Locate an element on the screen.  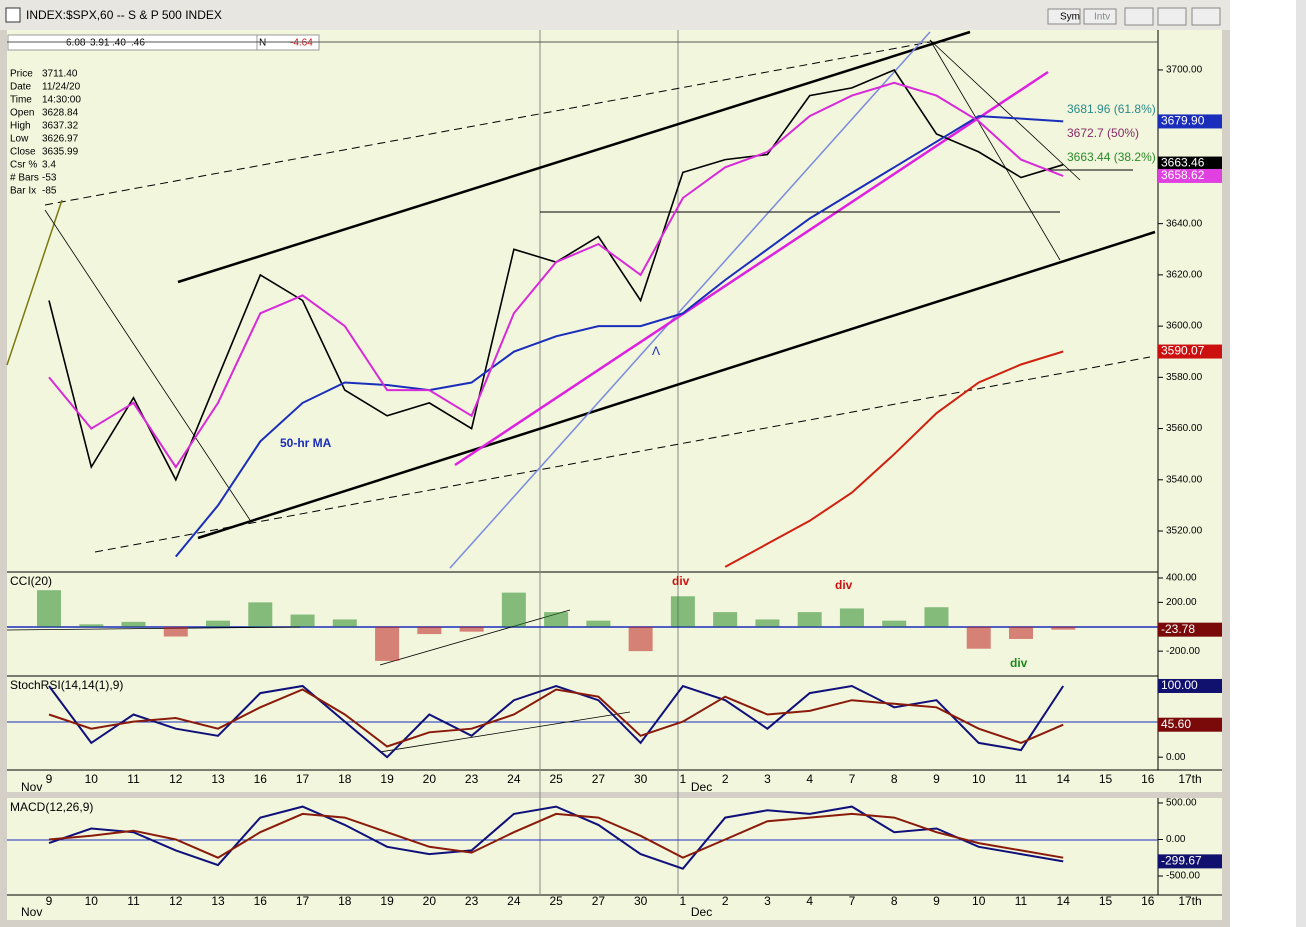
x-tick-label: 19 is located at coordinates (387, 779).